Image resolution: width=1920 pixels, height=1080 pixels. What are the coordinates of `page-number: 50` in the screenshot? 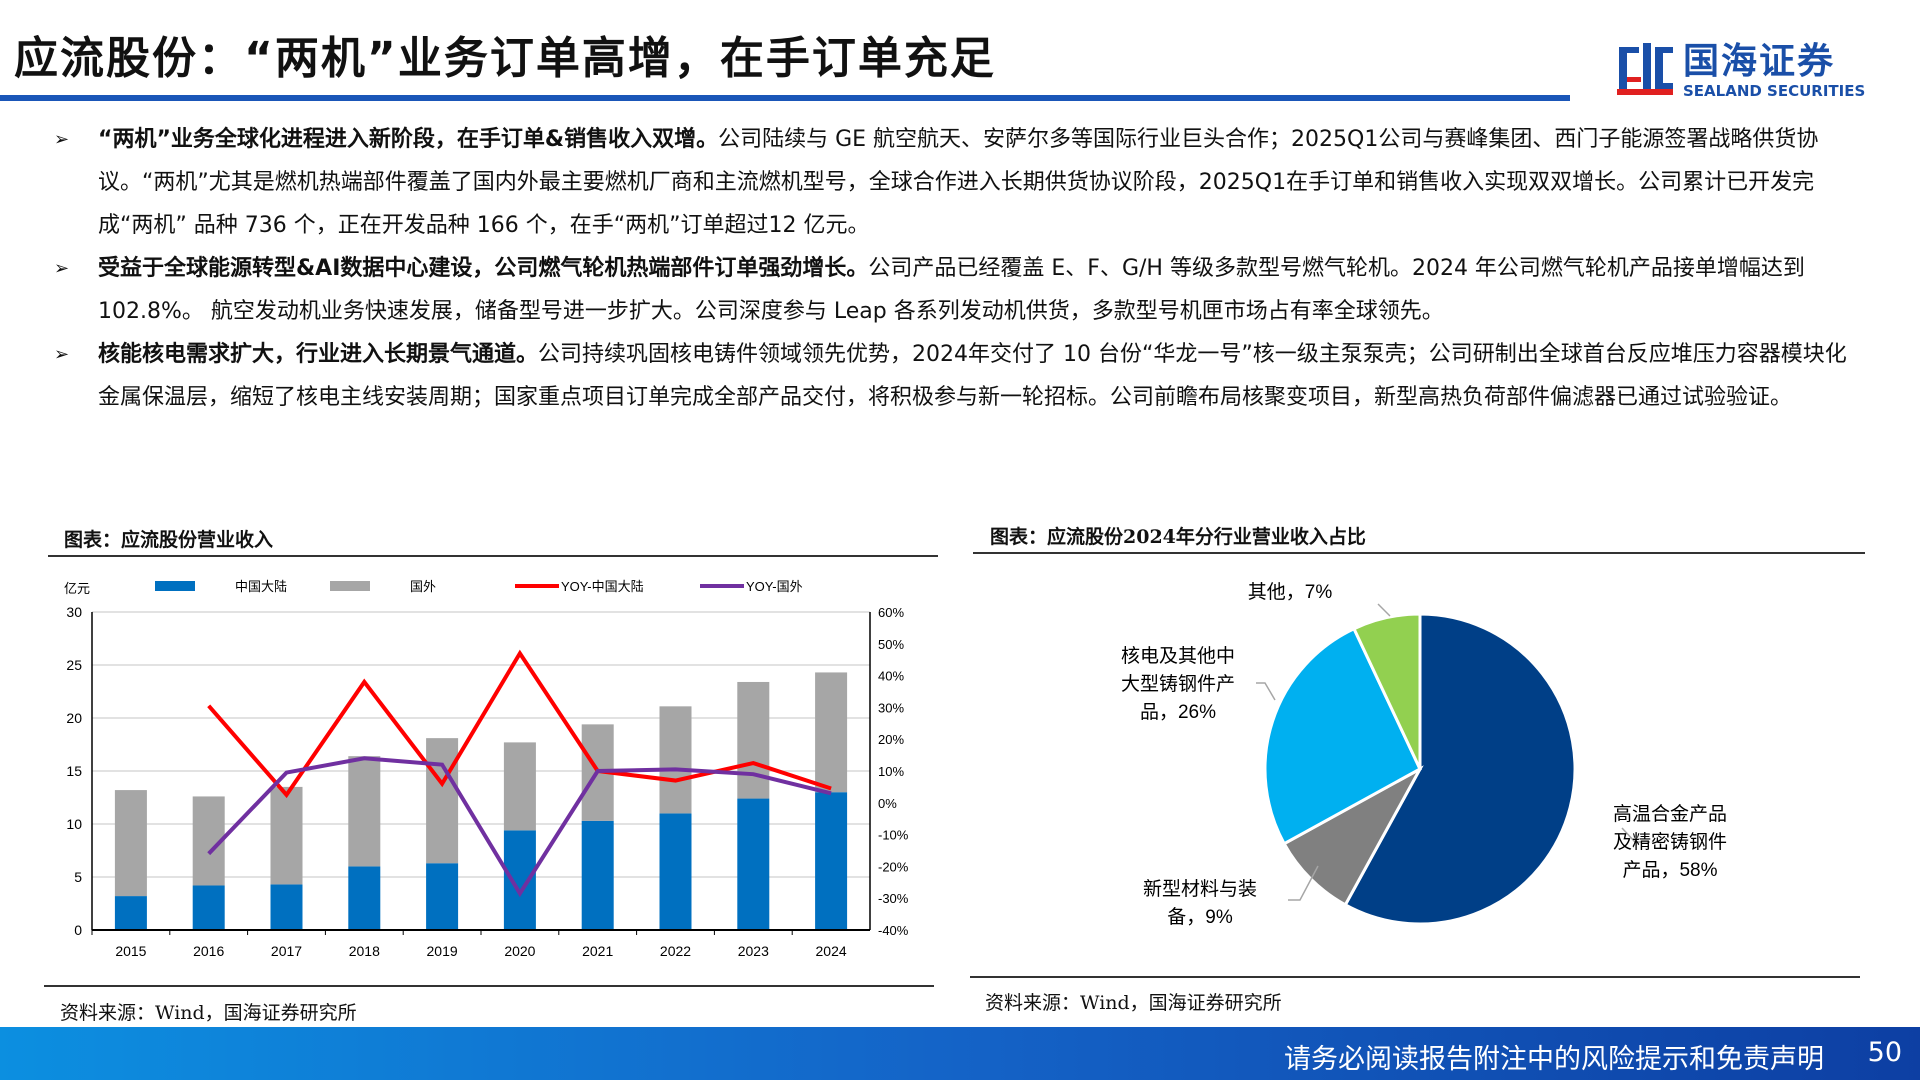 It's located at (1884, 1052).